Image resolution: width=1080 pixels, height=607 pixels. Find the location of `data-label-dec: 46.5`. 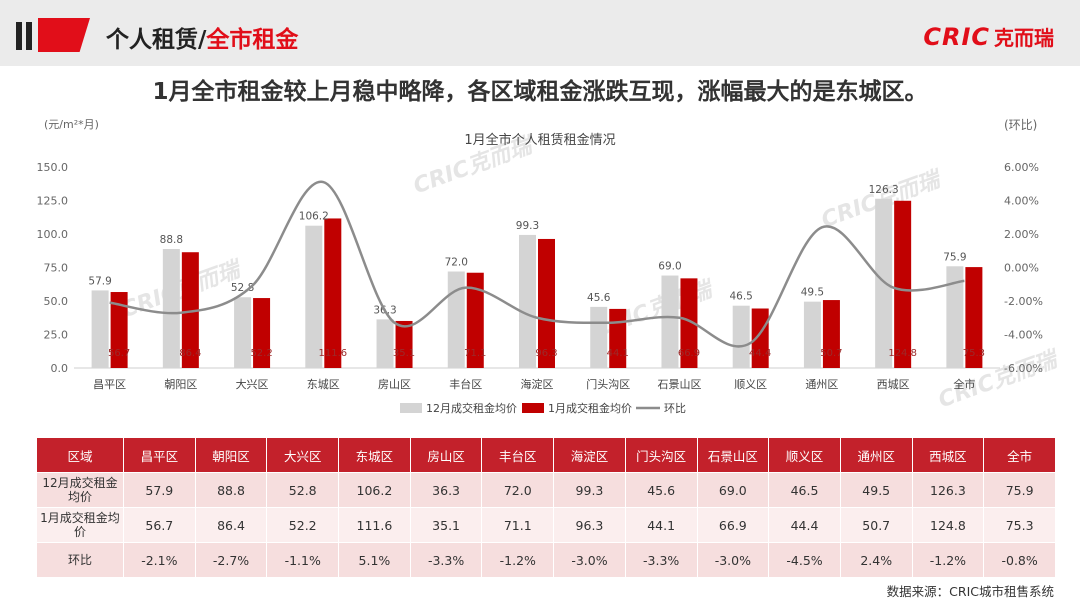

data-label-dec: 46.5 is located at coordinates (740, 297).